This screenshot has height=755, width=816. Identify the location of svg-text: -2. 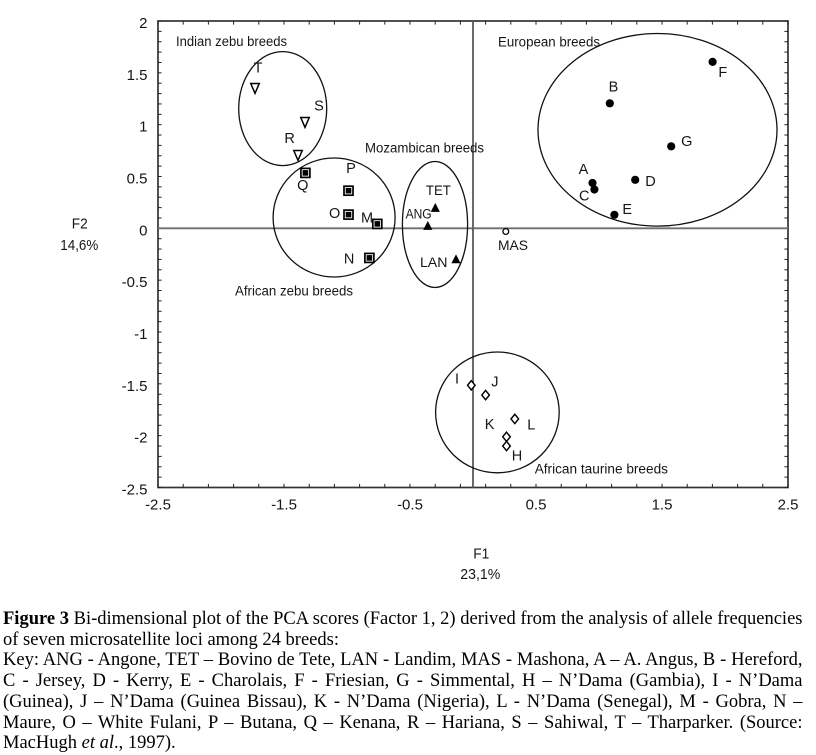
(140, 438).